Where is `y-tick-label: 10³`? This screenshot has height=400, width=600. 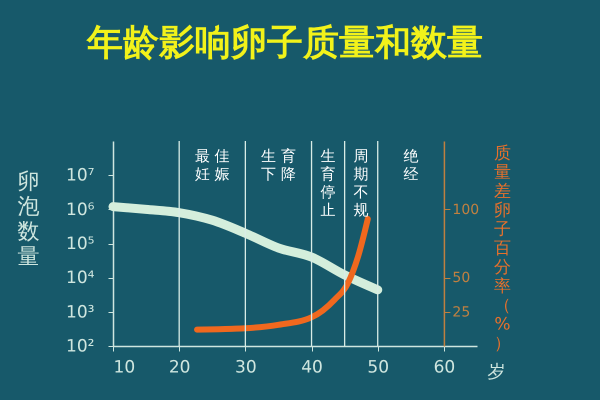 y-tick-label: 10³ is located at coordinates (80, 312).